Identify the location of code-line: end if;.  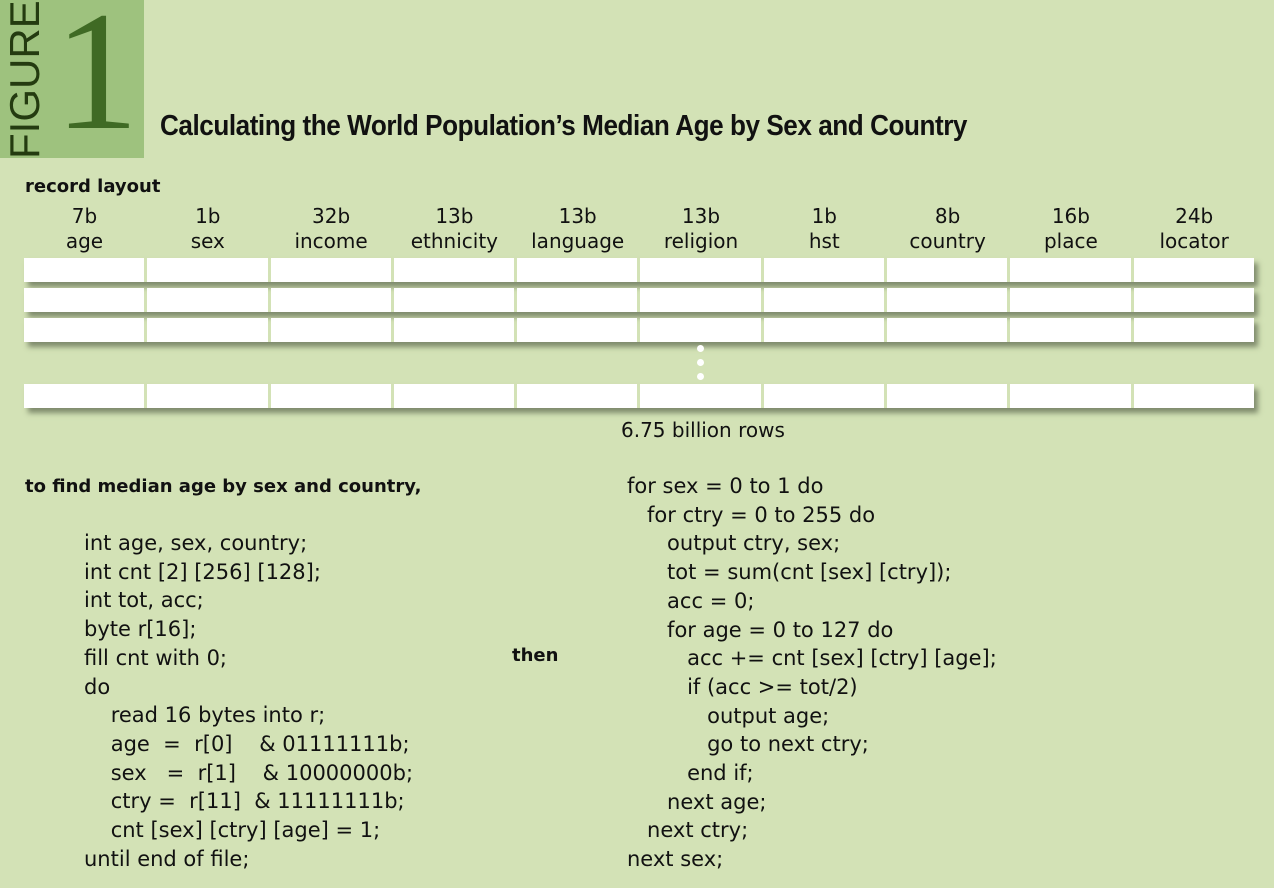
(690, 773).